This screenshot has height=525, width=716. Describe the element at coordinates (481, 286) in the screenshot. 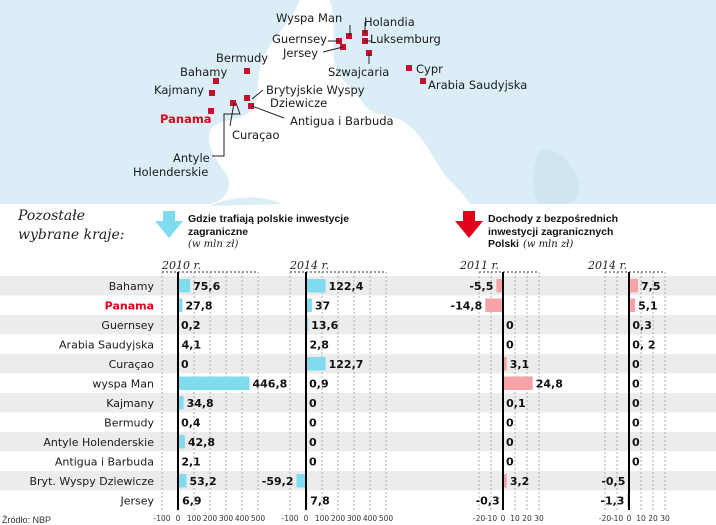

I see `value-label: -5,5` at that location.